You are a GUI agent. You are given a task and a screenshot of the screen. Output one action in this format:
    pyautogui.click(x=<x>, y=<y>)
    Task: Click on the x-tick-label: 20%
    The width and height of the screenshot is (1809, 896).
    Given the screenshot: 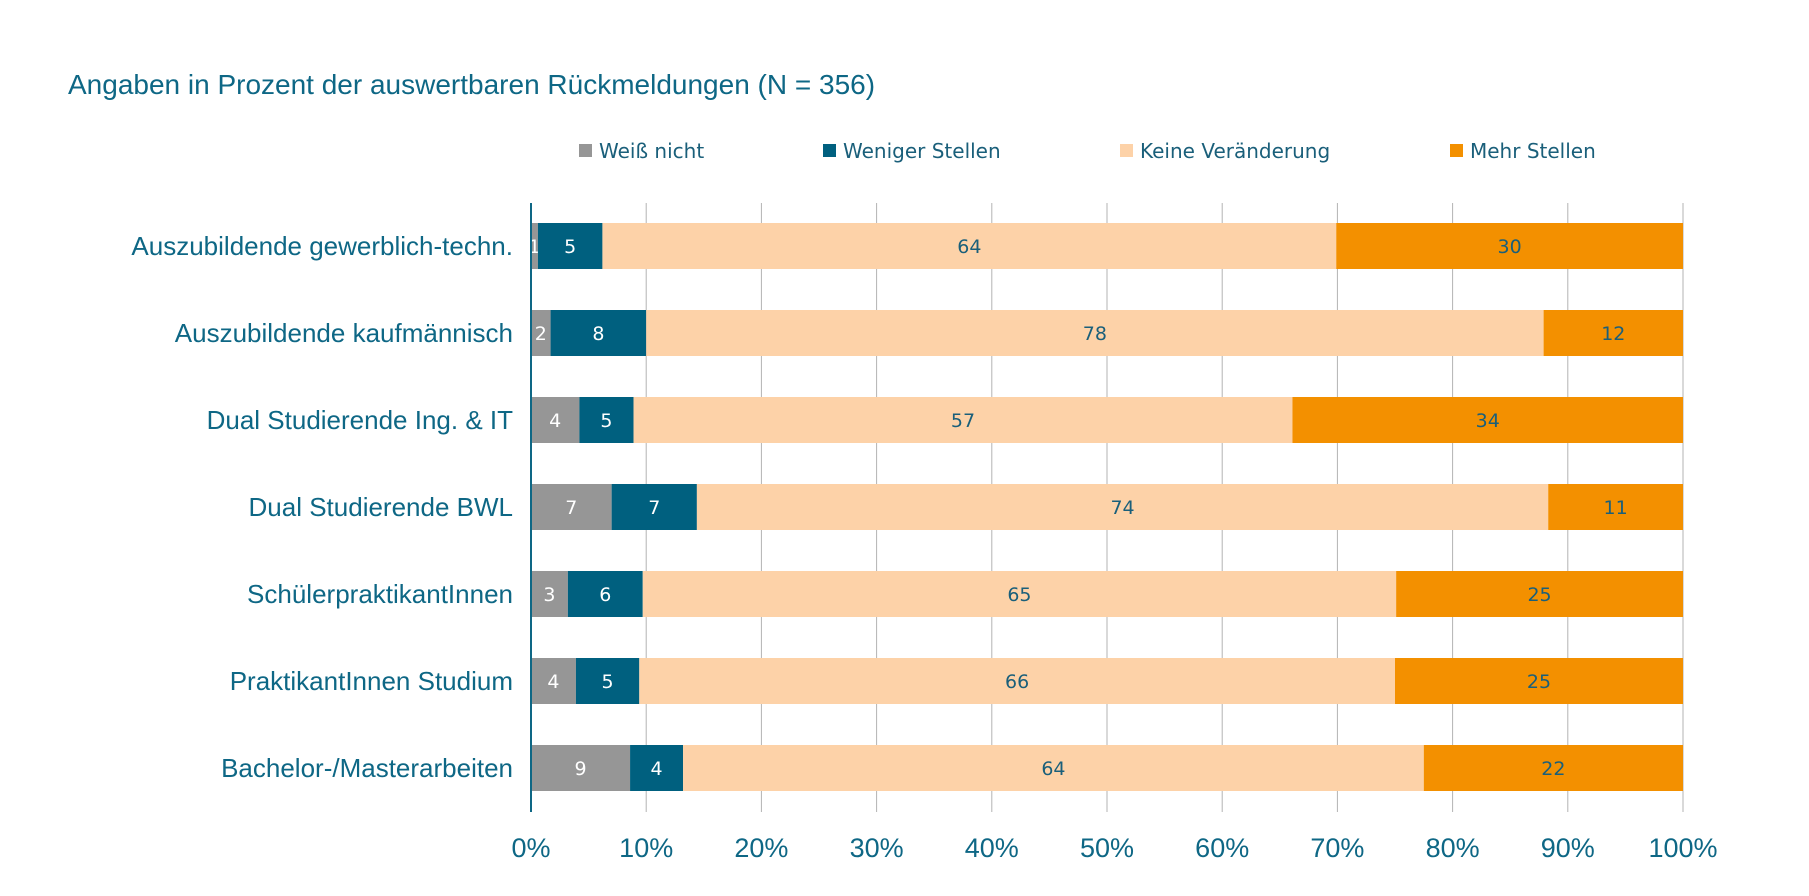 What is the action you would take?
    pyautogui.click(x=761, y=848)
    